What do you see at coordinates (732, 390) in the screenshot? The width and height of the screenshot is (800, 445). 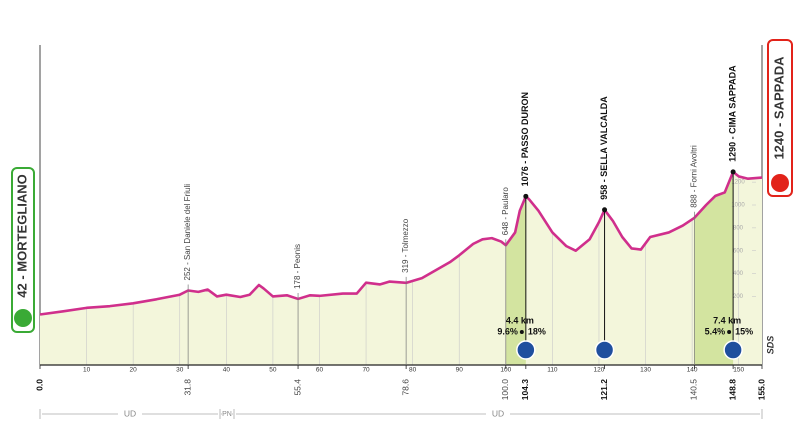 I see `km-mark-label: 148.8` at bounding box center [732, 390].